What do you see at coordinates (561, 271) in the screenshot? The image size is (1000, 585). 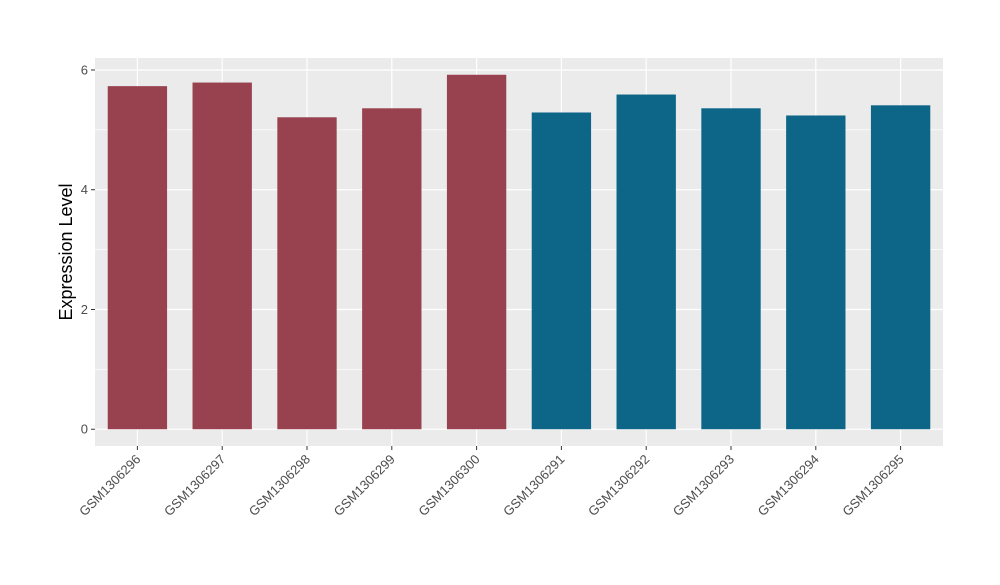 I see `bar-gsm1306291` at bounding box center [561, 271].